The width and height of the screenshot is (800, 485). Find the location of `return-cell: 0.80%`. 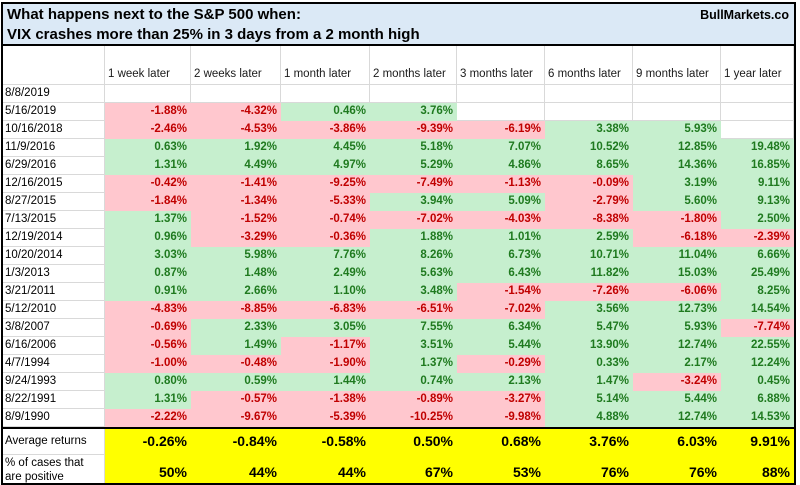

return-cell: 0.80% is located at coordinates (148, 382).